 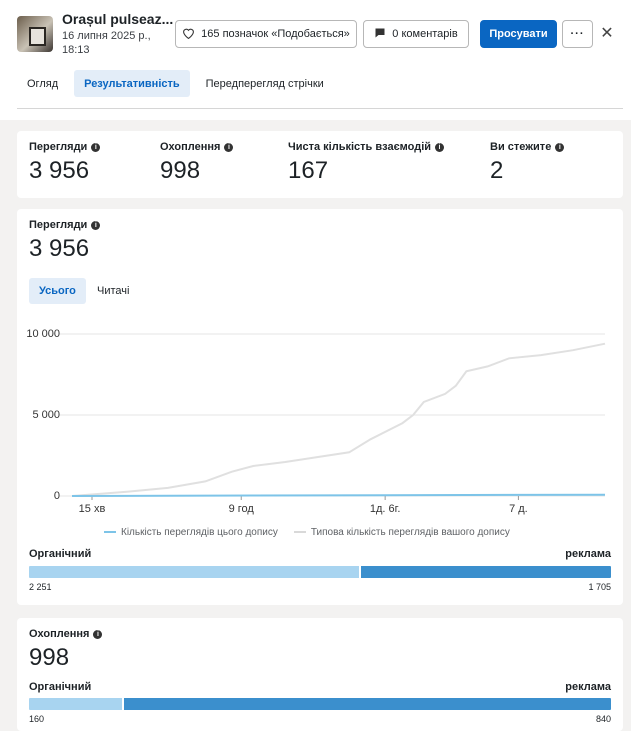 I want to click on metric-label: Чиста кількість взаємодій, so click(x=360, y=147).